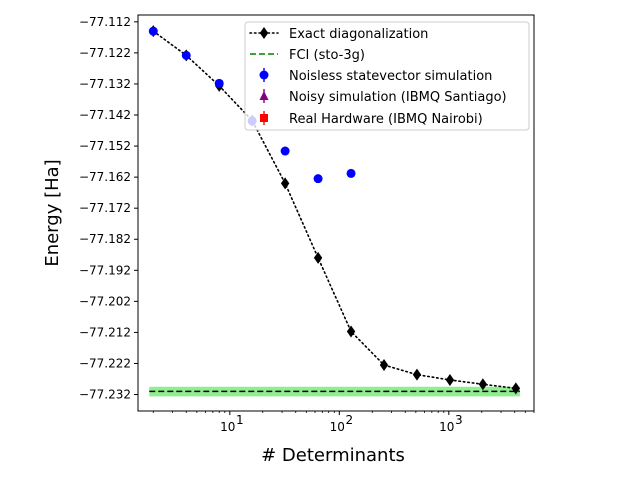 The image size is (640, 480). I want to click on y-tick-label: −77.162, so click(105, 177).